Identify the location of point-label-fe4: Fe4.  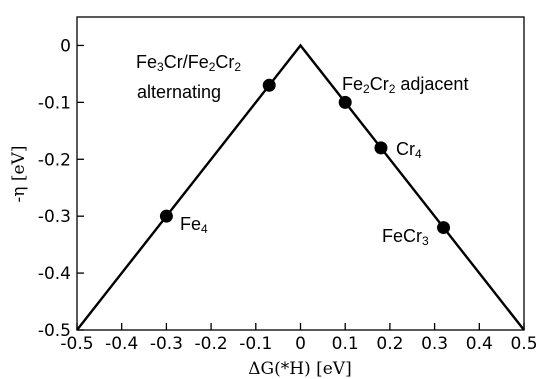
(194, 225).